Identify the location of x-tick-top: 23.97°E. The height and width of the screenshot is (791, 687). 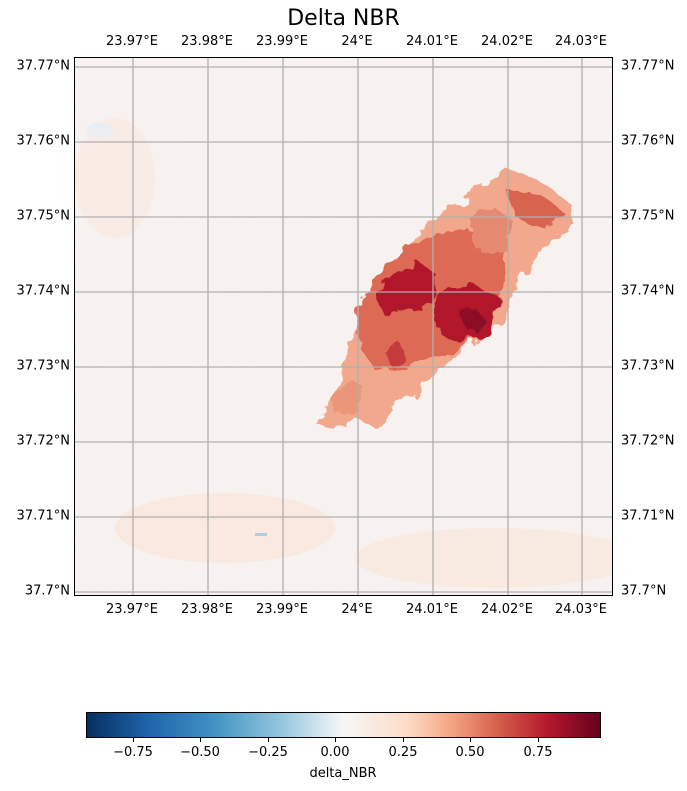
(132, 41).